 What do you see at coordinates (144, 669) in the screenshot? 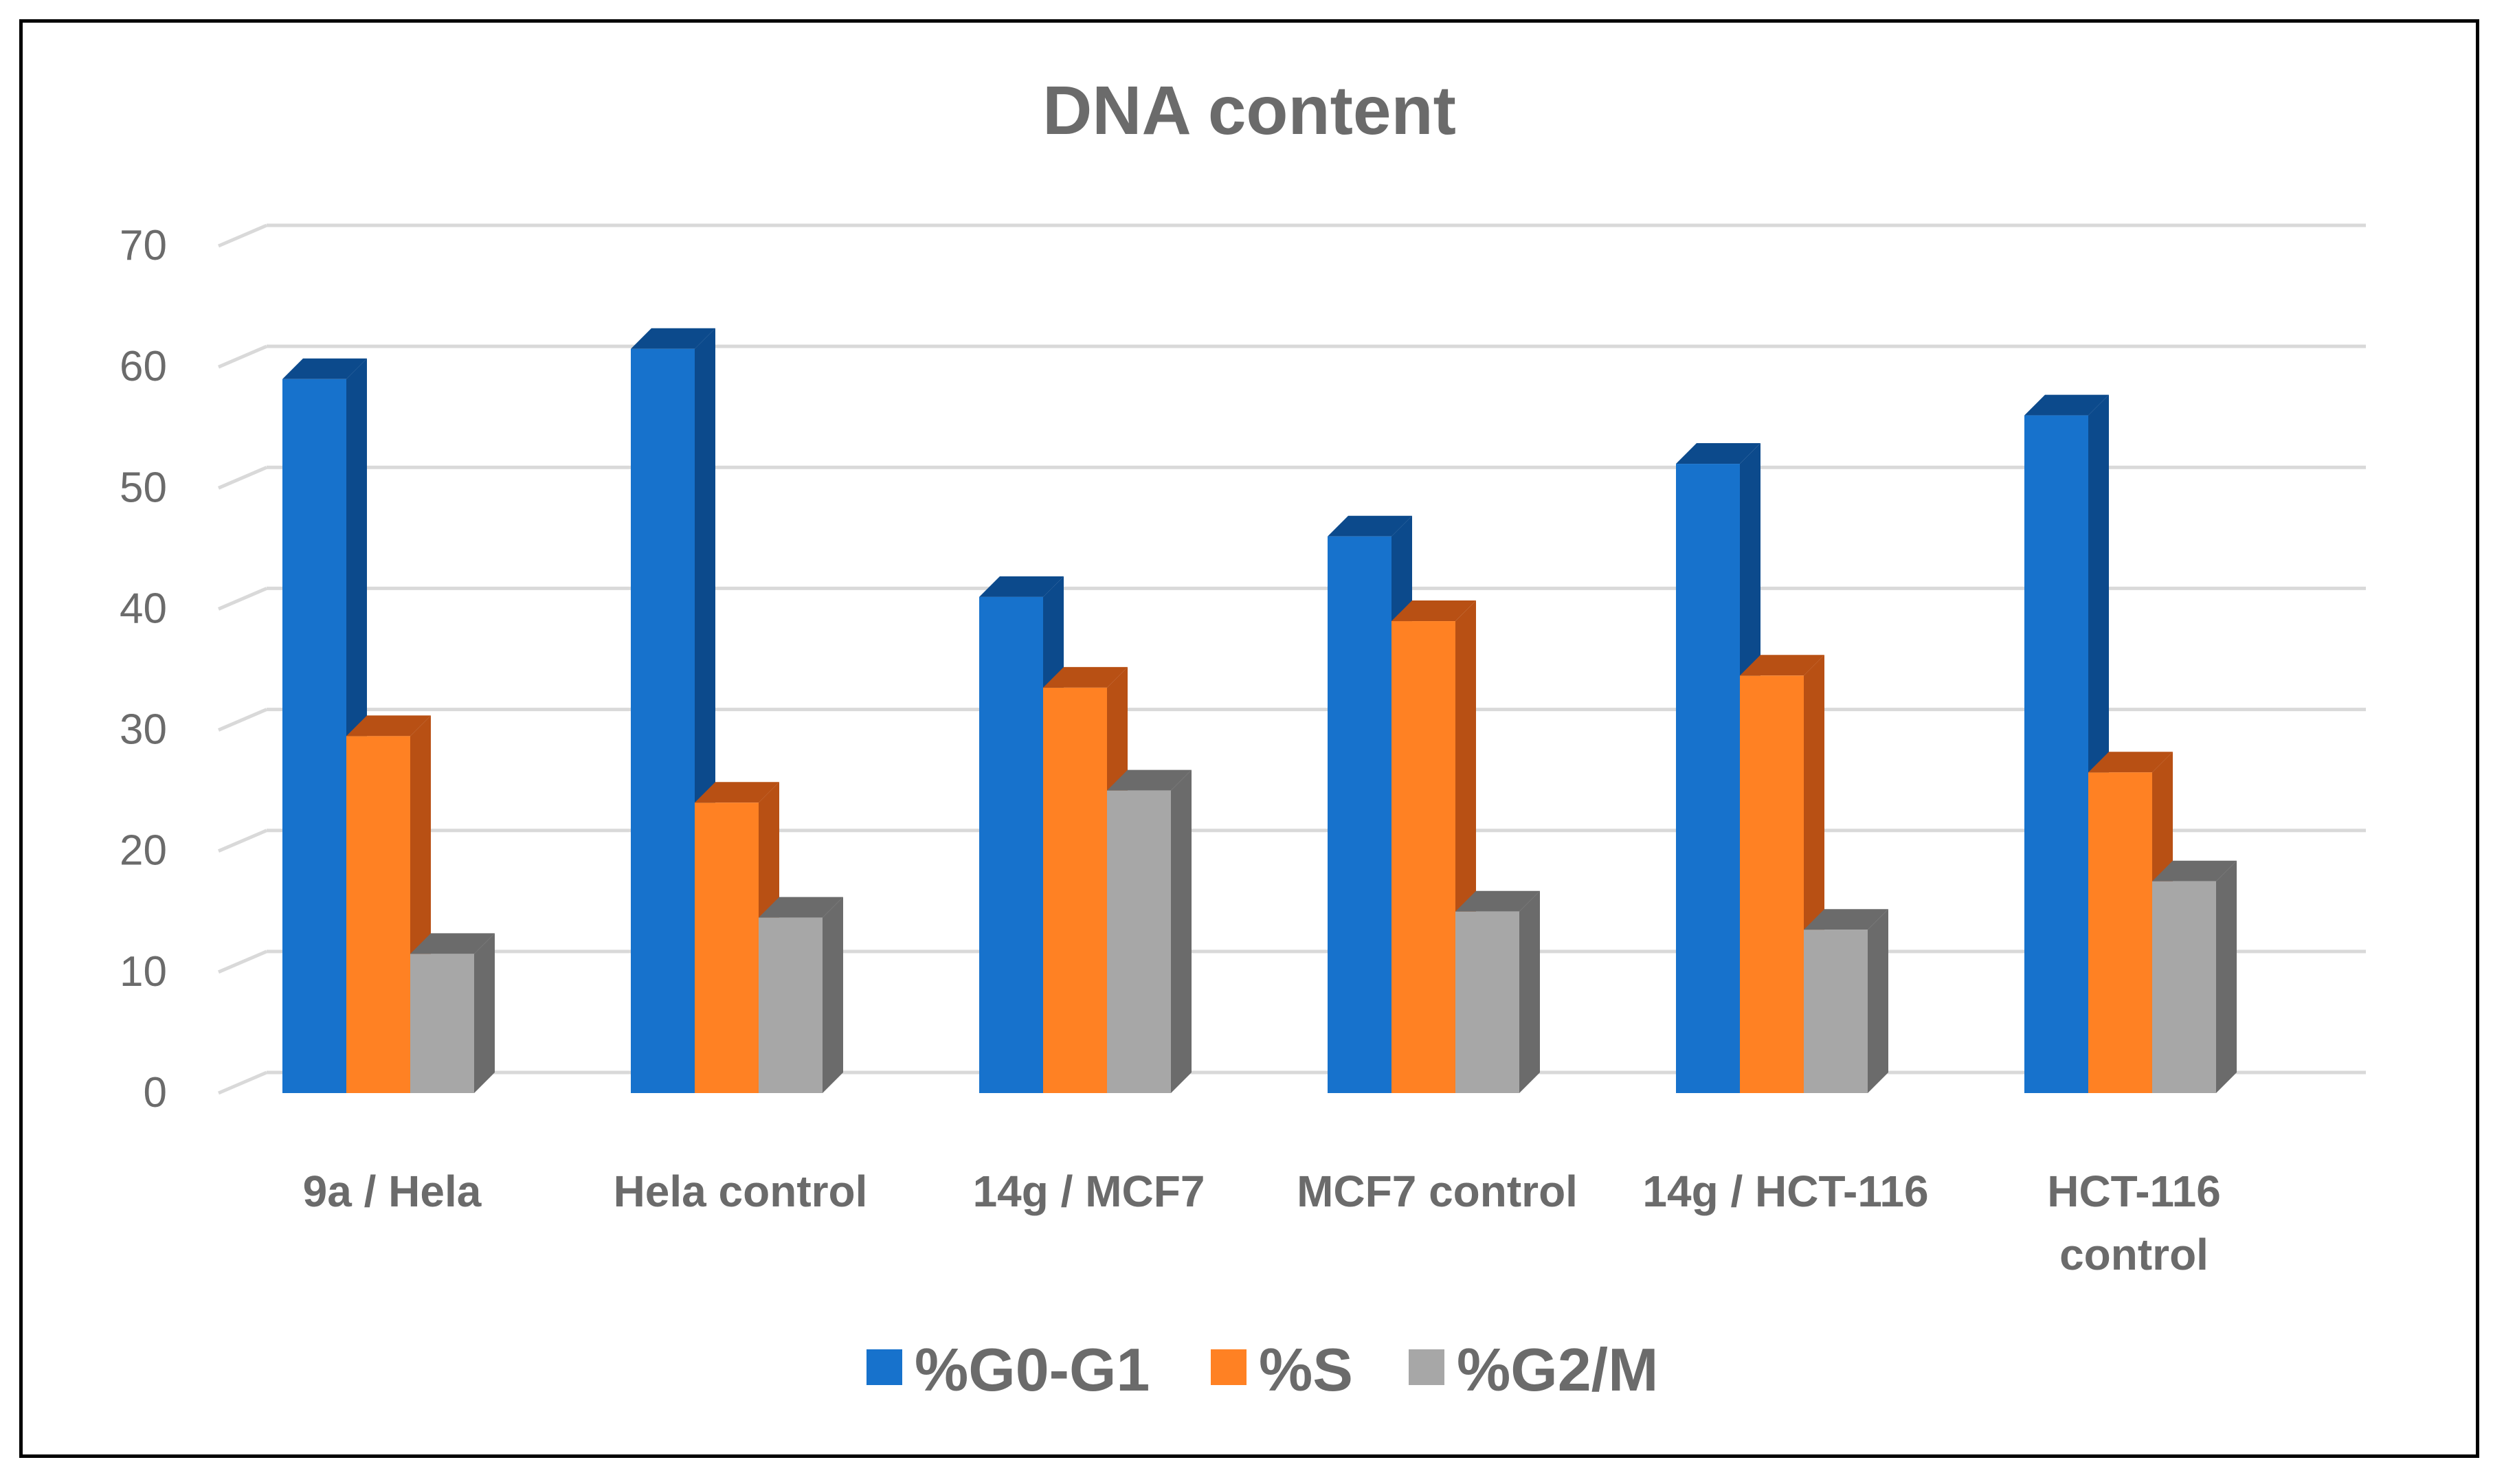
I see `y-axis-ticks: 0 10 20 30 40 50 60 70` at bounding box center [144, 669].